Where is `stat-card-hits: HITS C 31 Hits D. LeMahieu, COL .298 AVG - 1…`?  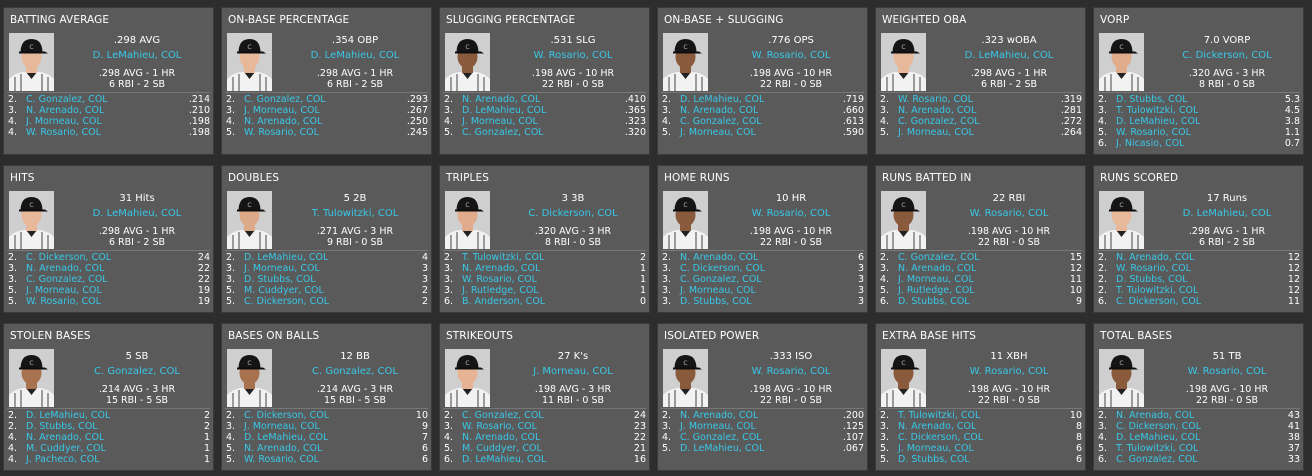
stat-card-hits: HITS C 31 Hits D. LeMahieu, COL .298 AVG - 1… is located at coordinates (108, 239).